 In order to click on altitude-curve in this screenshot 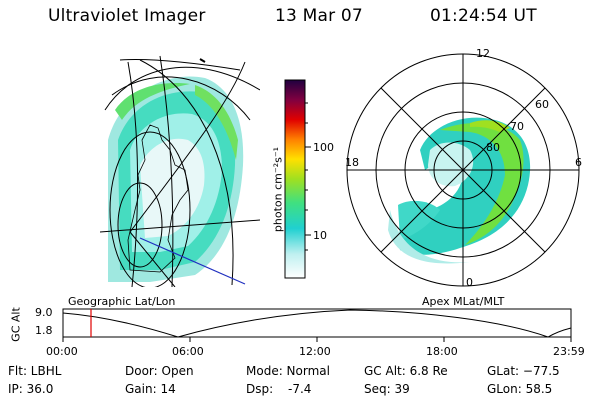, I will do `click(317, 323)`.